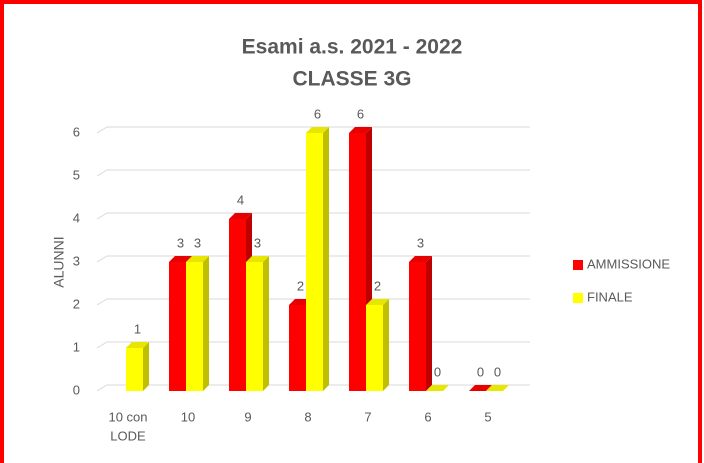 This screenshot has width=704, height=463. Describe the element at coordinates (76, 174) in the screenshot. I see `y-tick-label: 5` at that location.